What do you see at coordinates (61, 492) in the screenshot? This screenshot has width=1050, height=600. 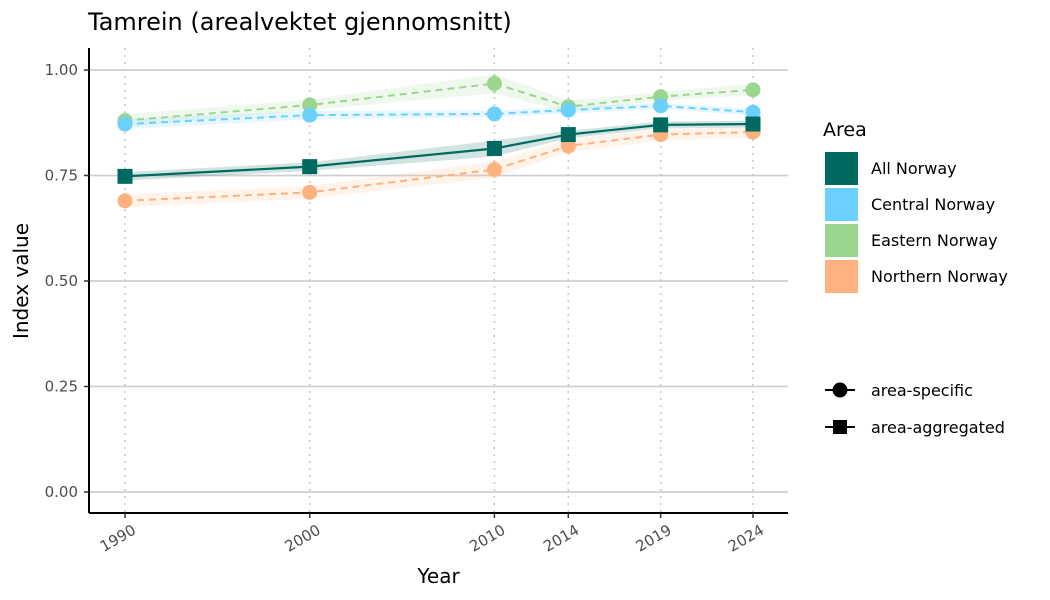 I see `y-tick-label: 0.00` at bounding box center [61, 492].